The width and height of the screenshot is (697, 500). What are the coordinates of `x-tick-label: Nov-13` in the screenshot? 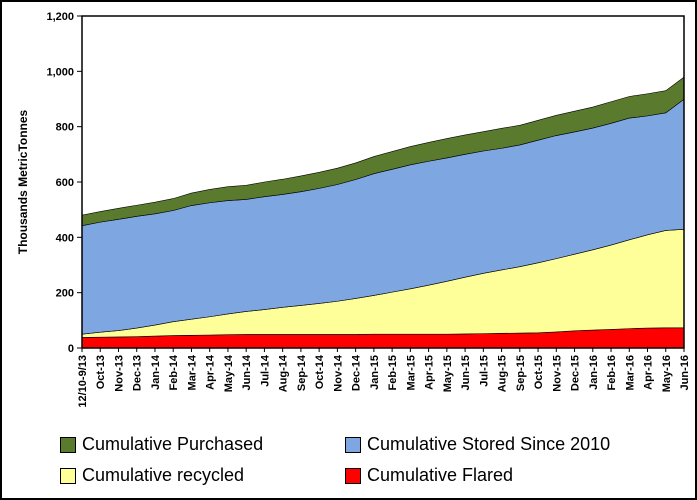 It's located at (119, 373).